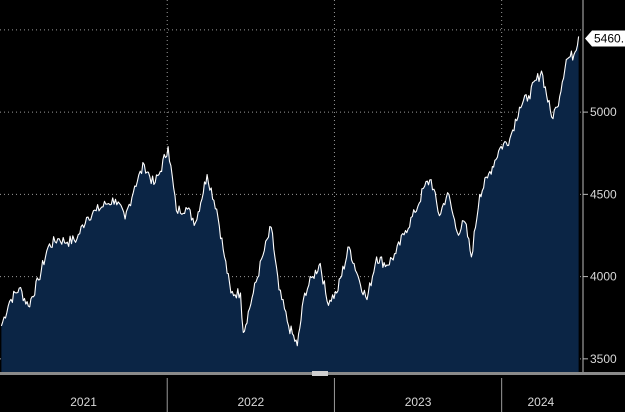 The height and width of the screenshot is (412, 625). Describe the element at coordinates (418, 402) in the screenshot. I see `x-tick-label: 2023` at that location.